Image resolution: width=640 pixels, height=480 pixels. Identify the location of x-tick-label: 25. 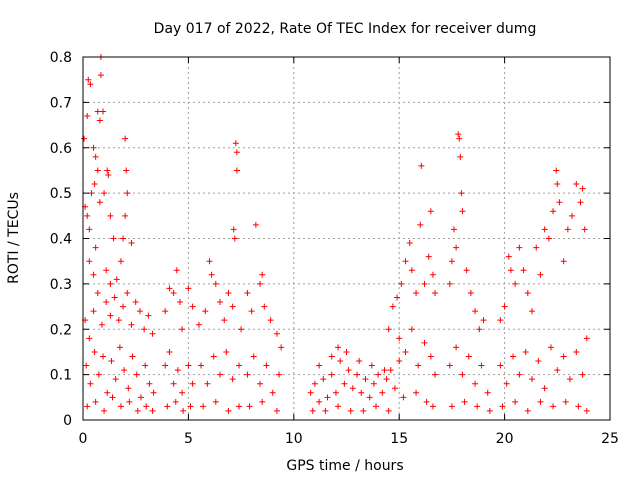
(610, 439).